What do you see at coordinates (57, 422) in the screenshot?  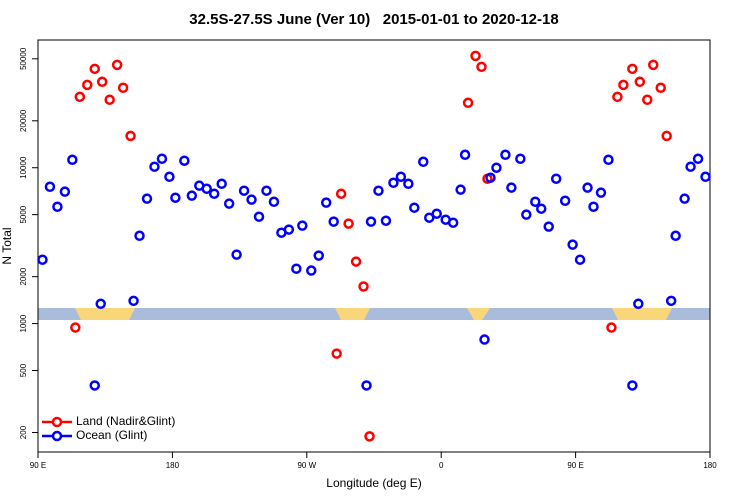 I see `legend-marker` at bounding box center [57, 422].